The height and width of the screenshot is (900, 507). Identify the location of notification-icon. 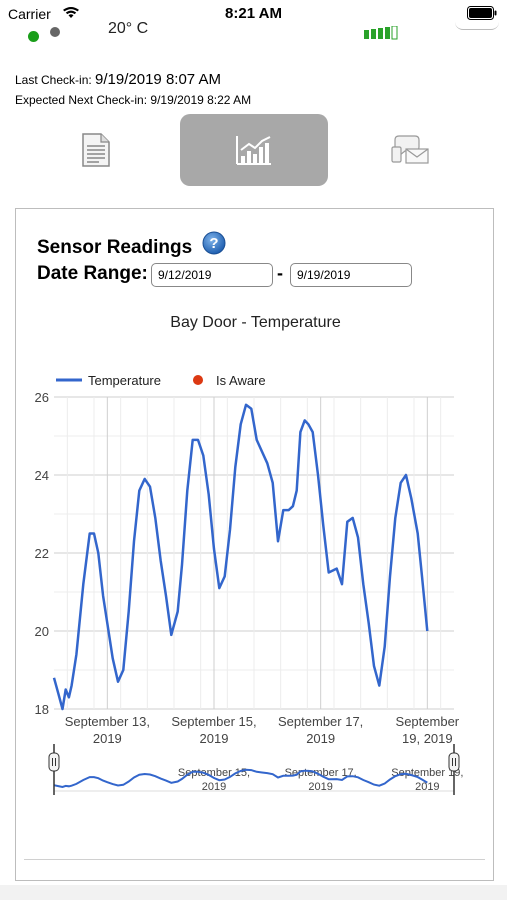
(410, 149).